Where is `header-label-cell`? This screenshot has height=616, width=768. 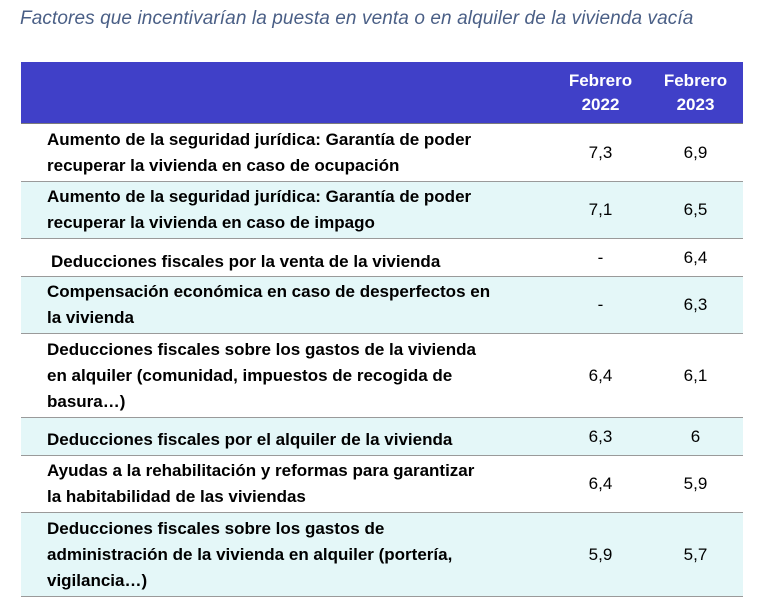 header-label-cell is located at coordinates (287, 93).